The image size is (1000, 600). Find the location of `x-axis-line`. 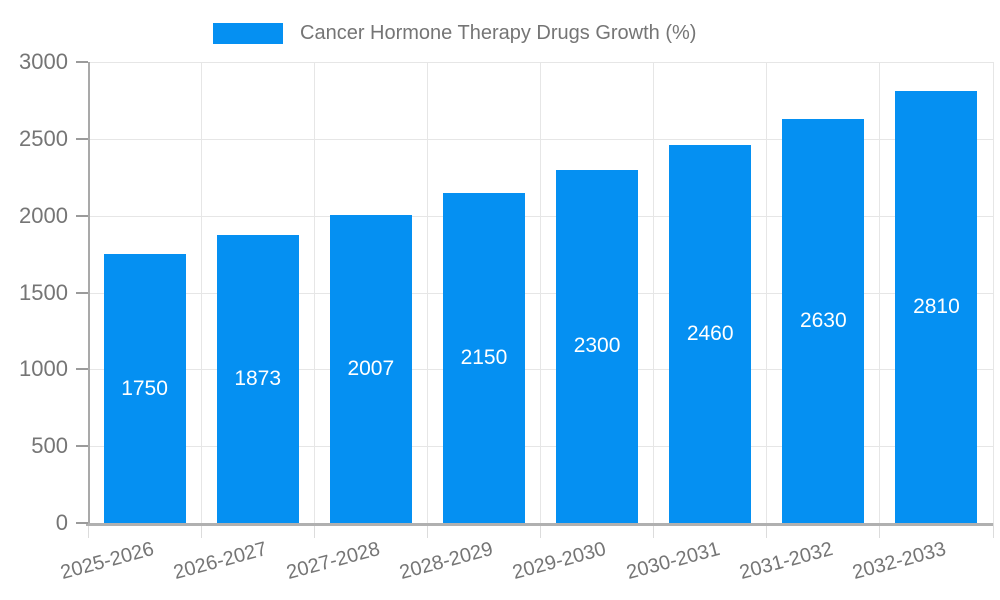

x-axis-line is located at coordinates (539, 524).